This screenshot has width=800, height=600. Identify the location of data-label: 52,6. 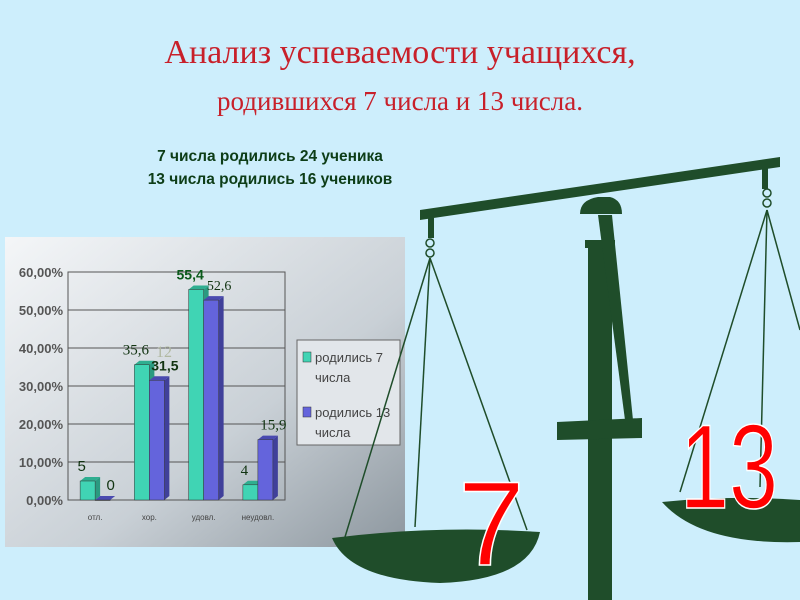
(219, 286).